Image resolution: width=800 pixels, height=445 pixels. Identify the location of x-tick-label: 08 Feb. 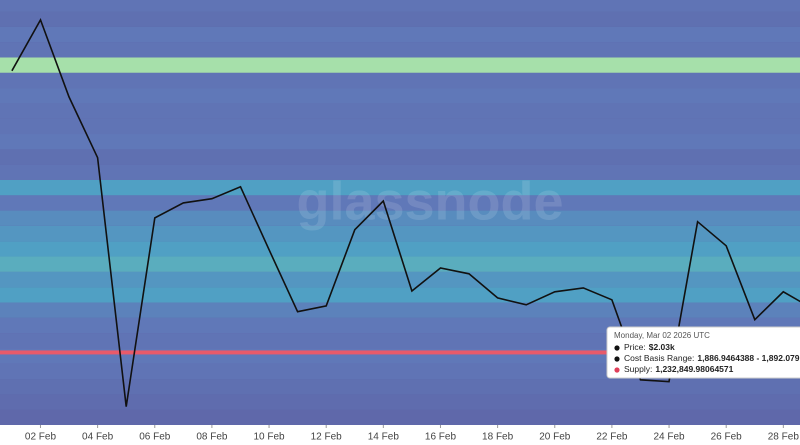
(212, 437).